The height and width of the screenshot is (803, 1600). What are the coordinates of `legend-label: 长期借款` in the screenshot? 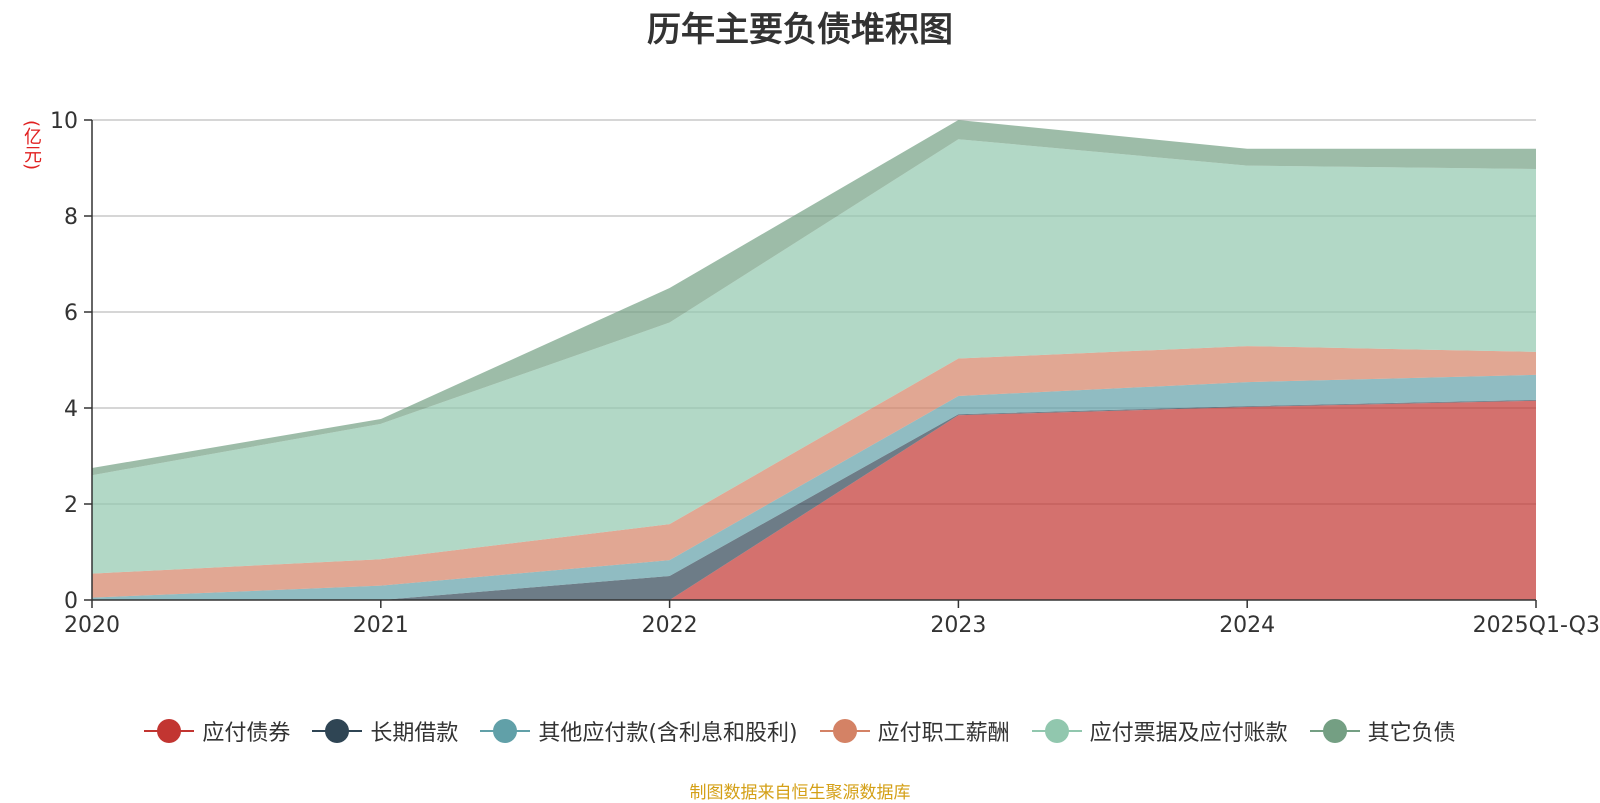 It's located at (414, 733).